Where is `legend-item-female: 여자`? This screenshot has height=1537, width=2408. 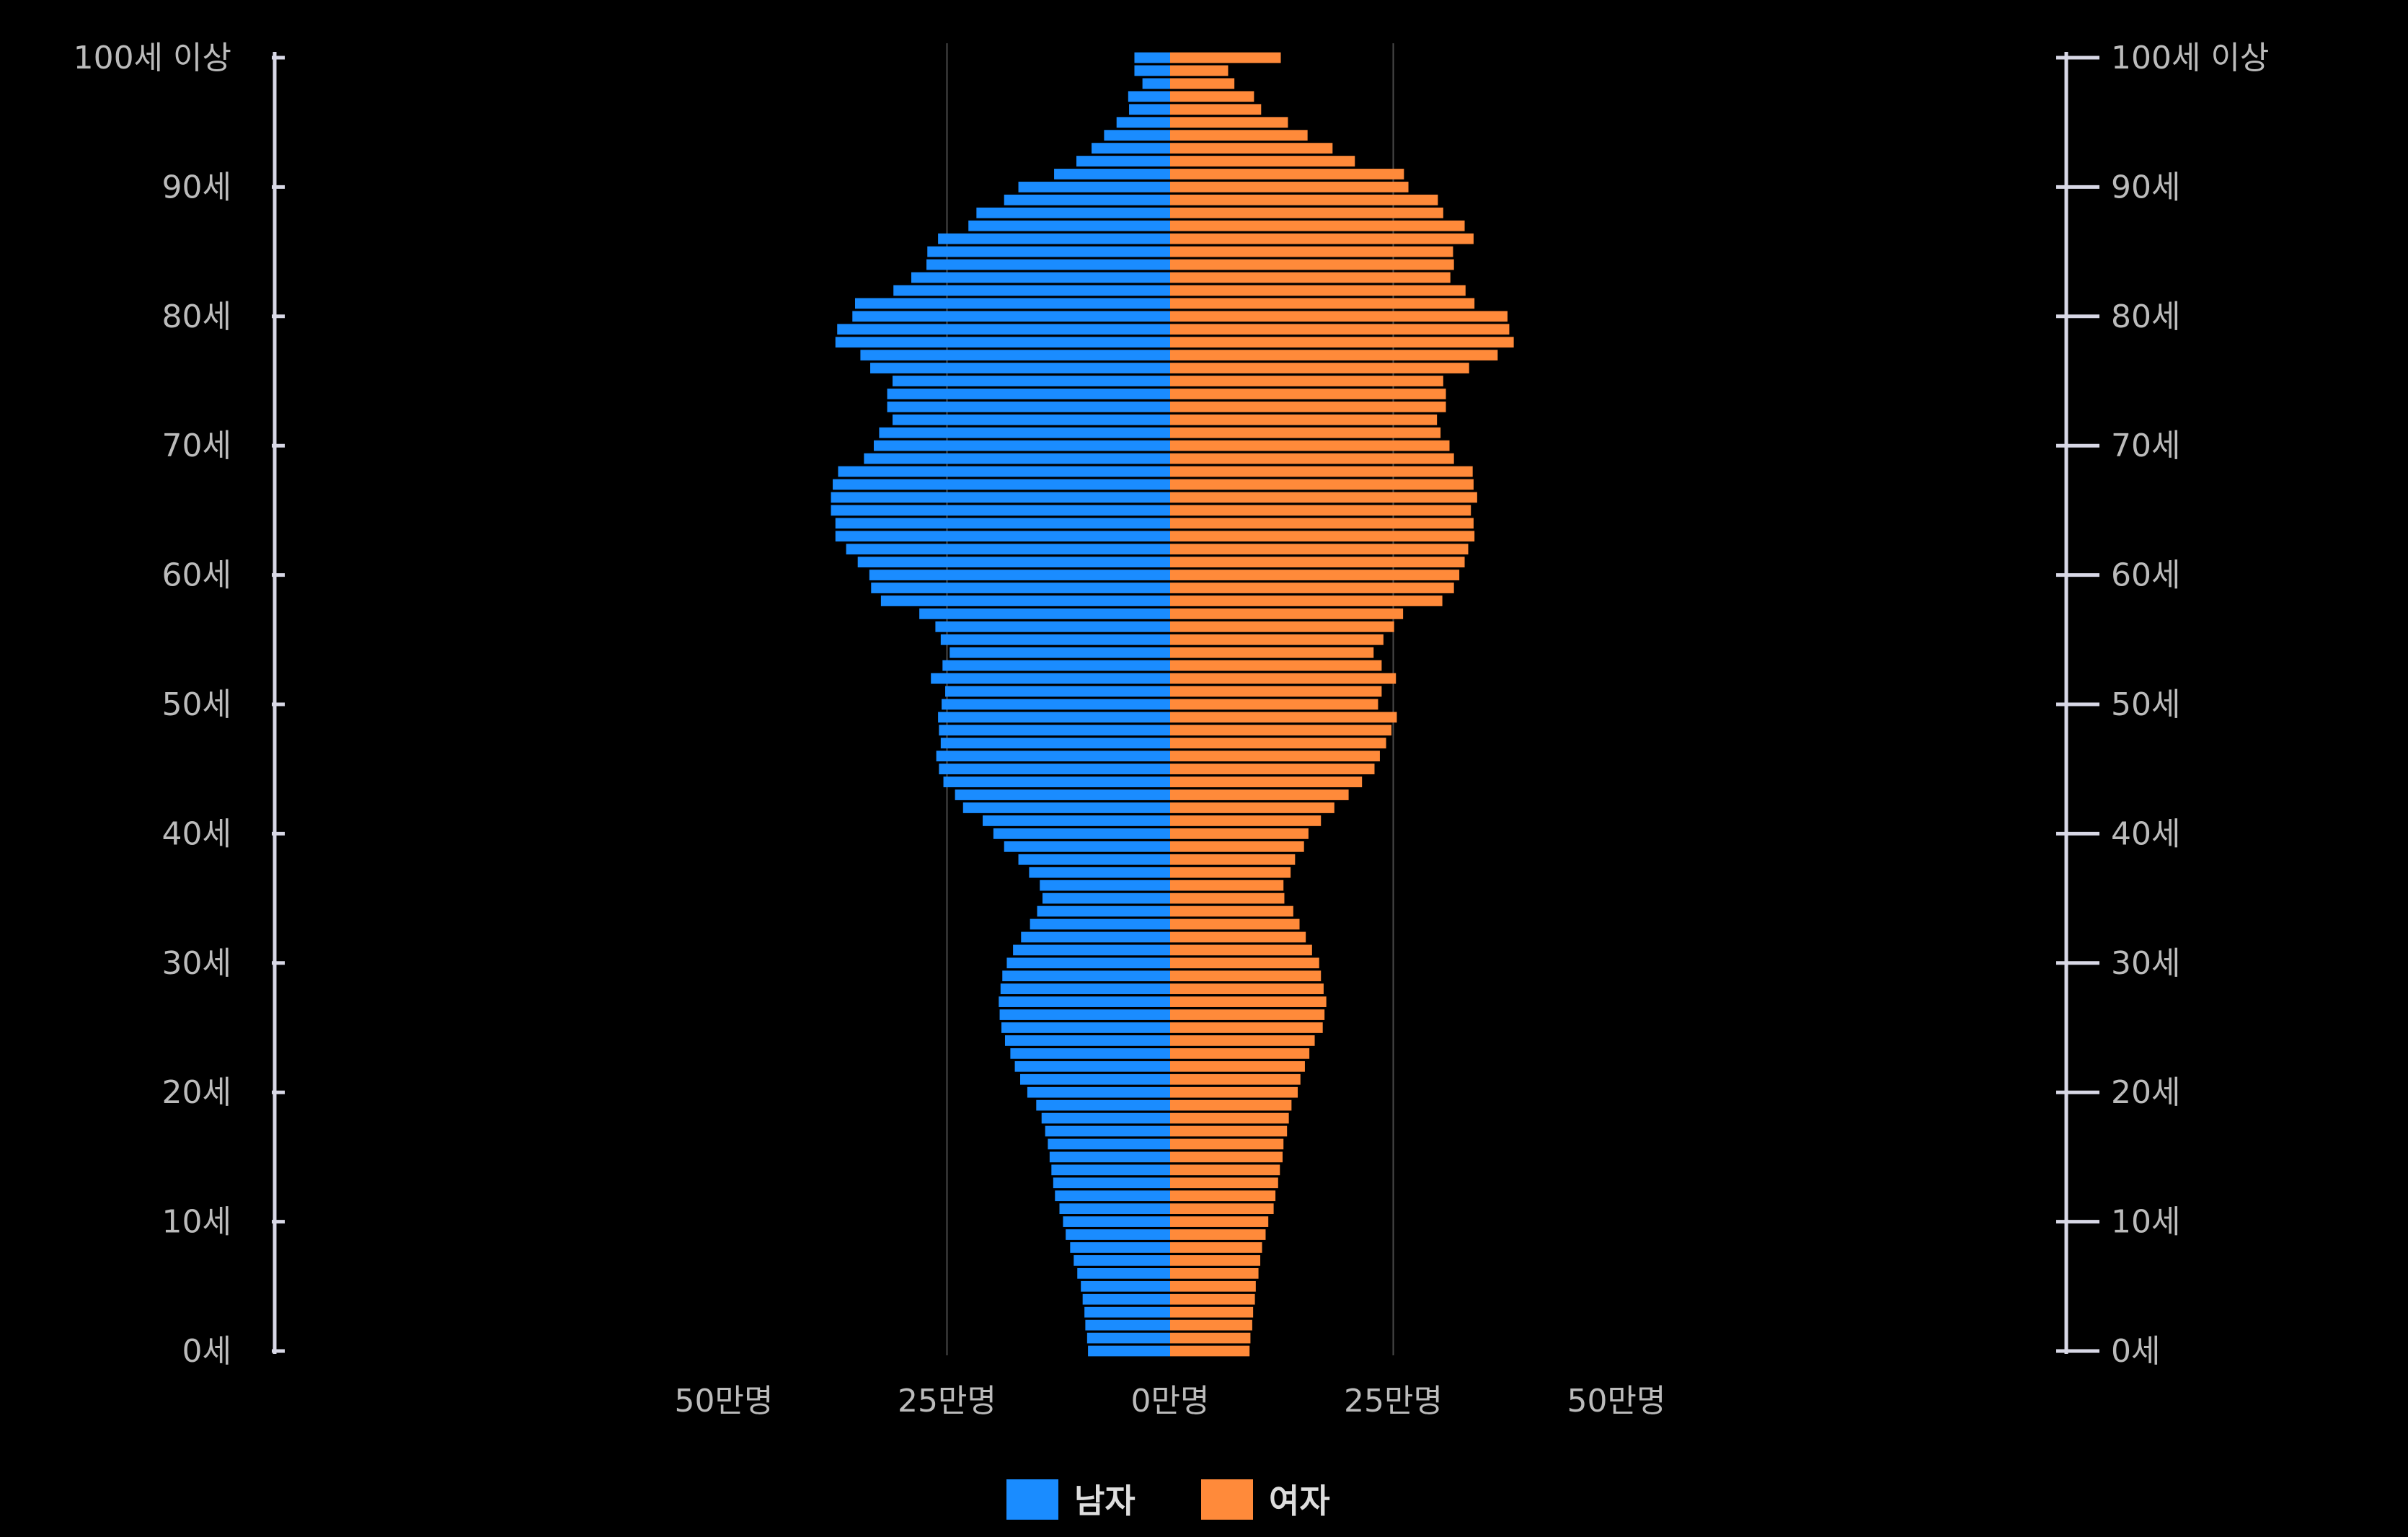
legend-item-female: 여자 is located at coordinates (1265, 1499).